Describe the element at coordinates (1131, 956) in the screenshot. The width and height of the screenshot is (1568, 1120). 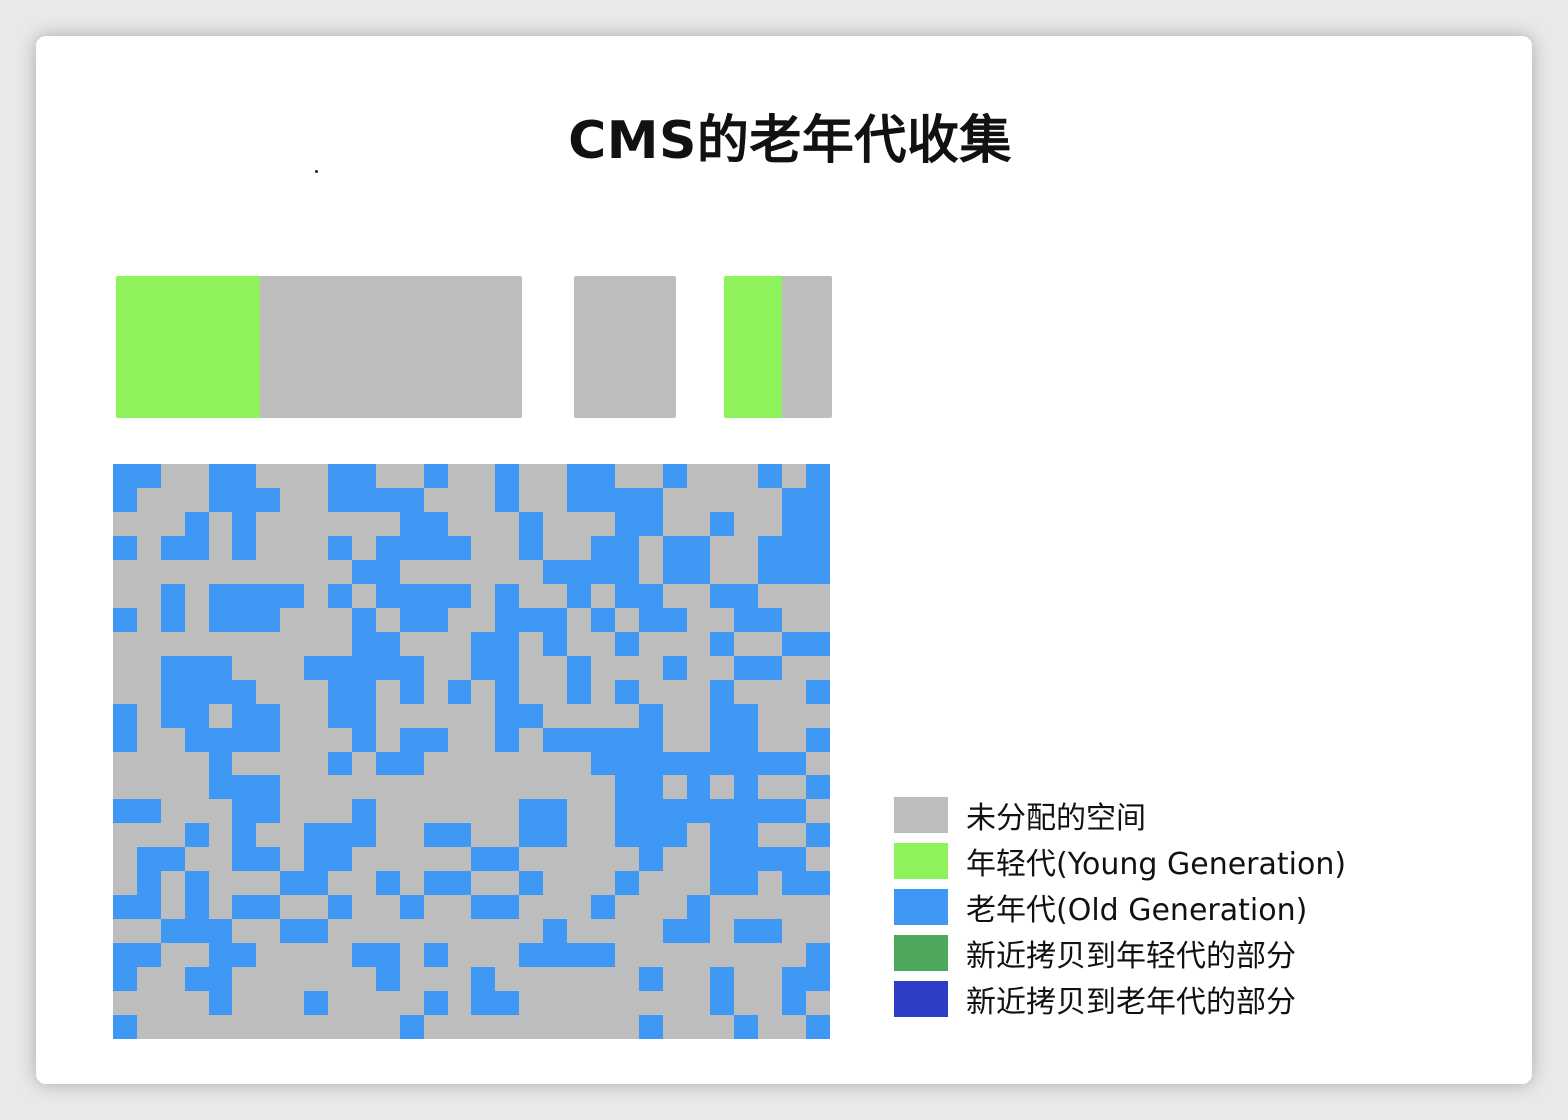
I see `legend-label-copied-young: 新近拷贝到年轻代的部分` at that location.